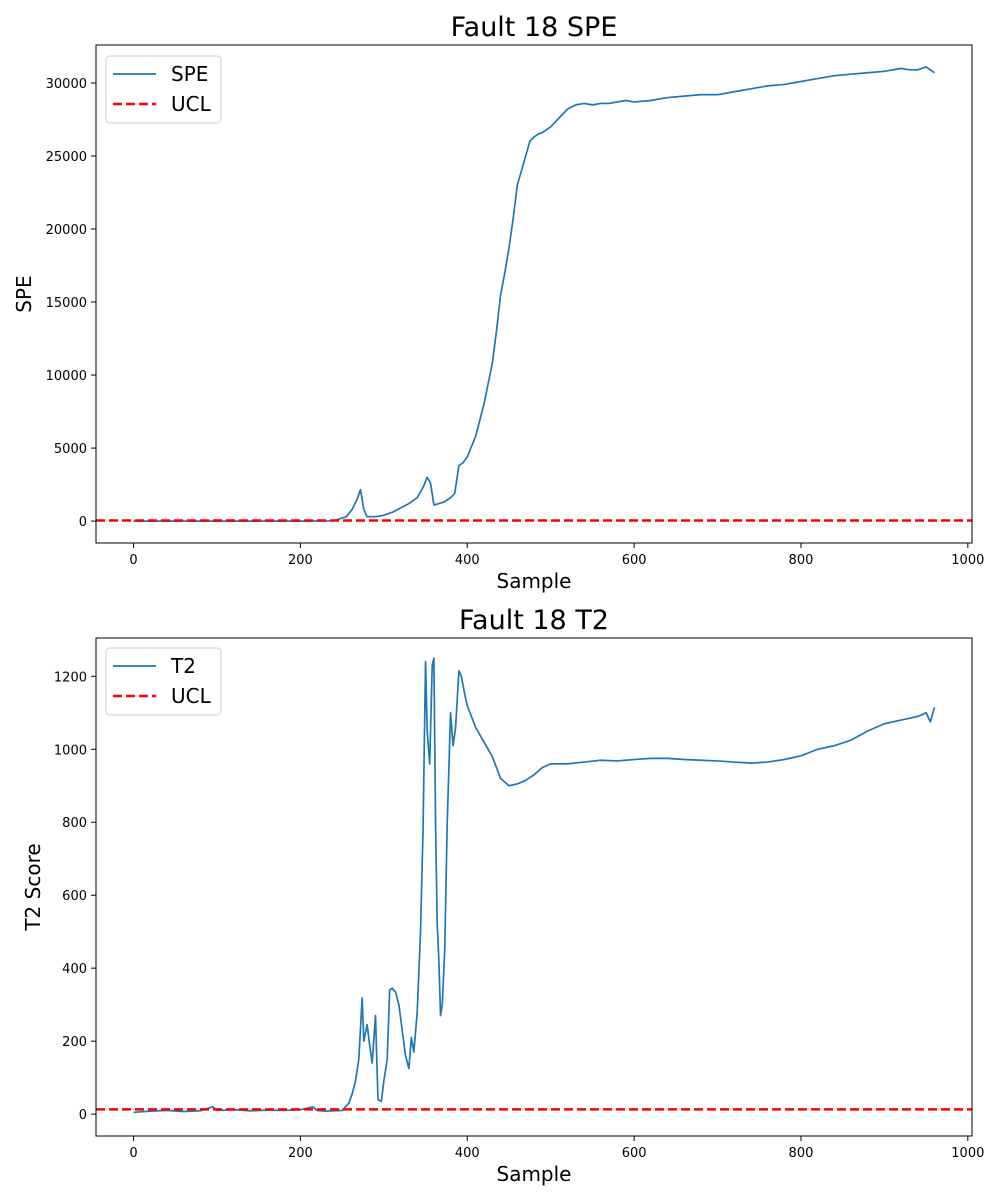 This screenshot has width=1000, height=1200. Describe the element at coordinates (66, 157) in the screenshot. I see `y-tick-label: 25000` at that location.